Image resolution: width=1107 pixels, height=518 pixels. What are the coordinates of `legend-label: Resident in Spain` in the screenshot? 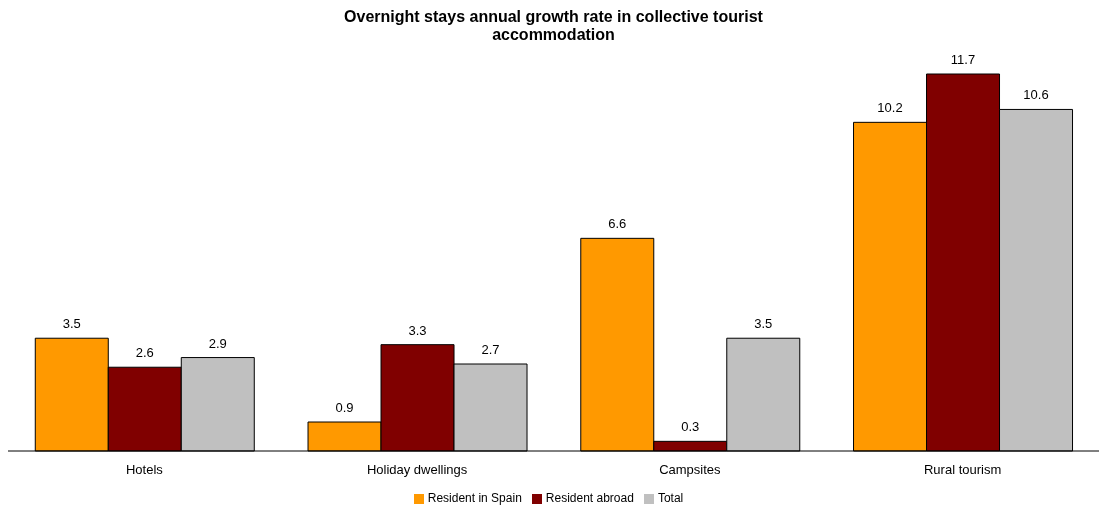 It's located at (474, 498).